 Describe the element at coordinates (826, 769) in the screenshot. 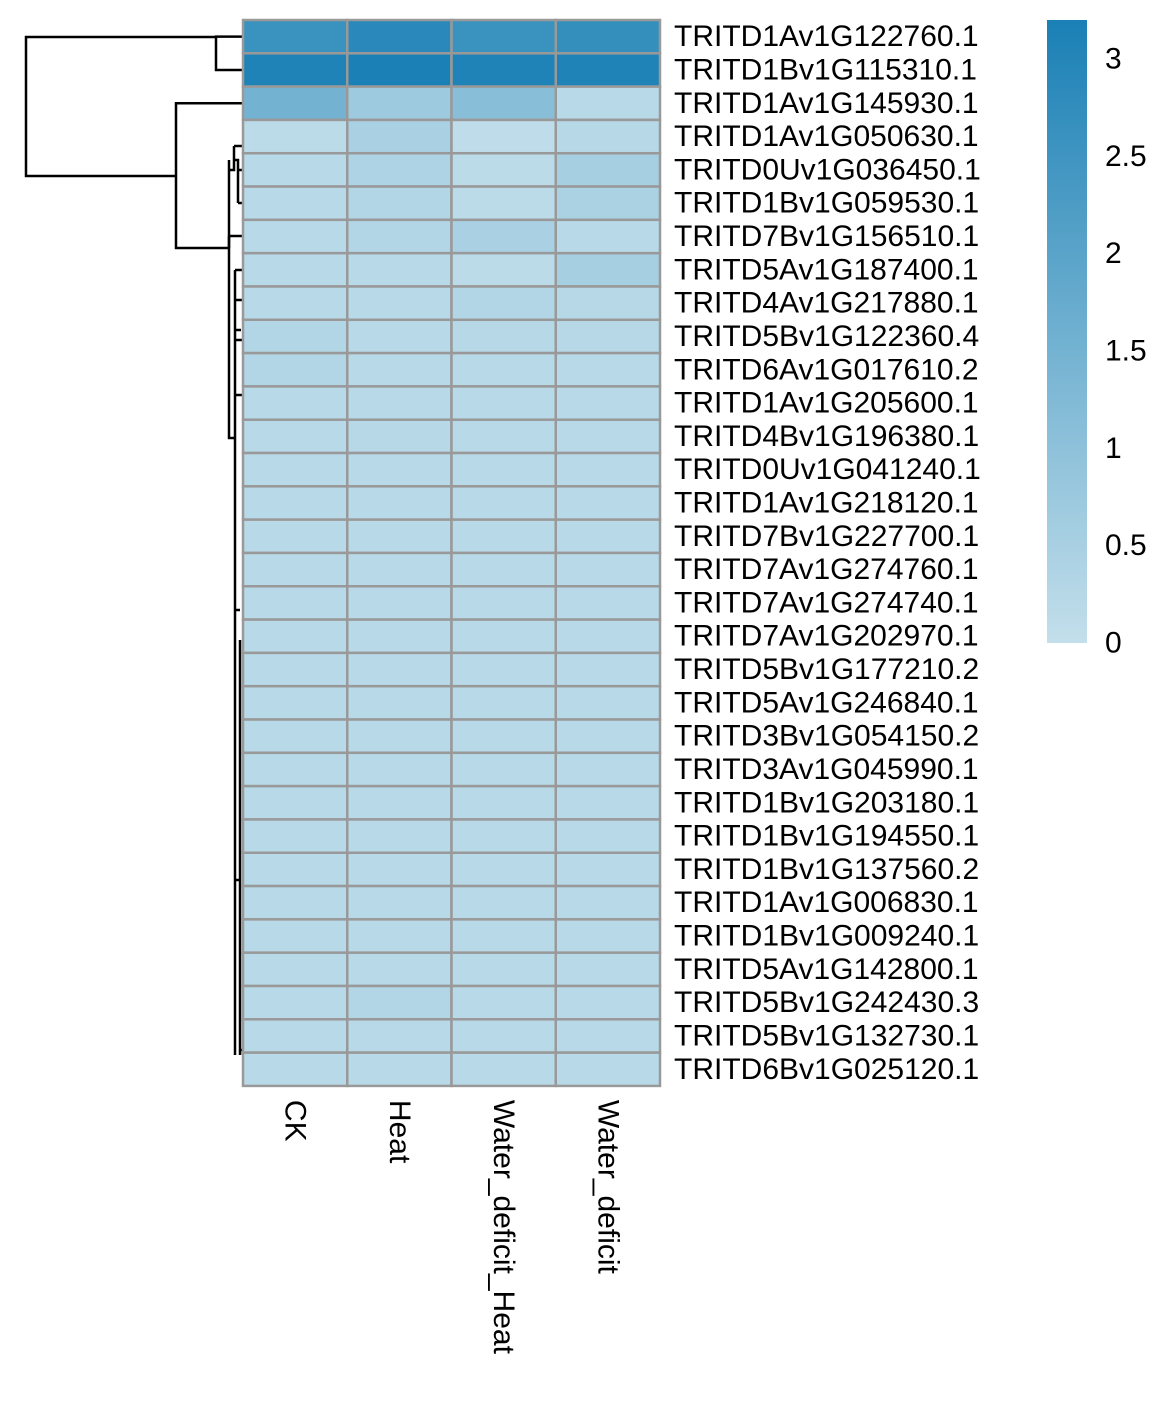

I see `row-label: TRITD3Av1G045990.1` at that location.